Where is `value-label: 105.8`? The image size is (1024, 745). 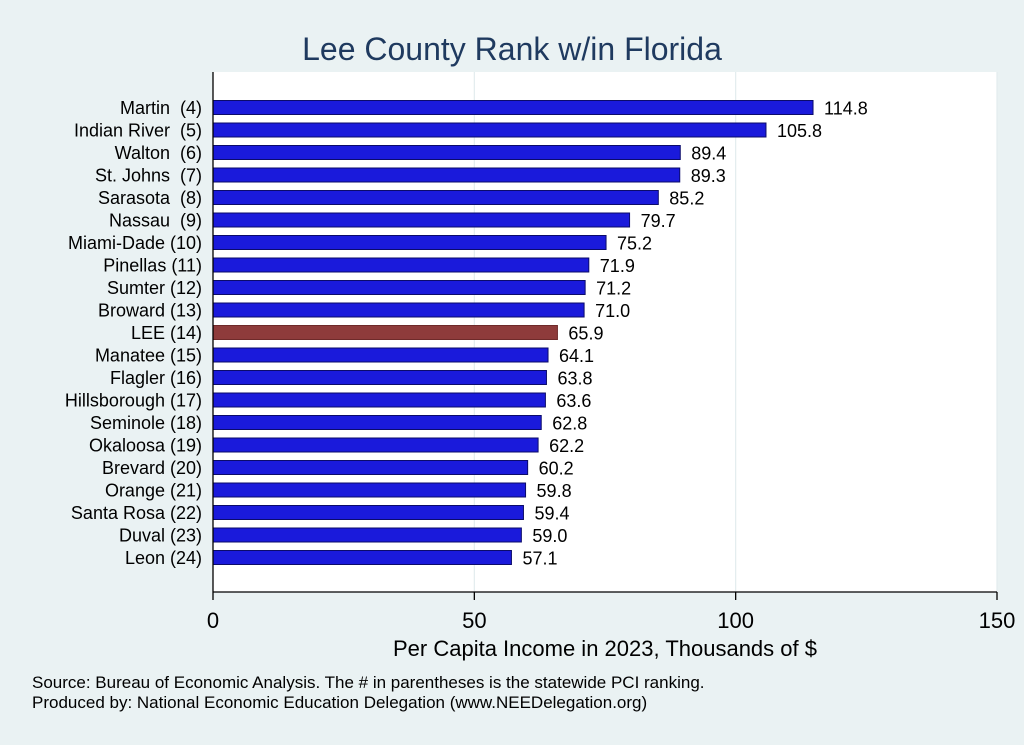
value-label: 105.8 is located at coordinates (799, 131).